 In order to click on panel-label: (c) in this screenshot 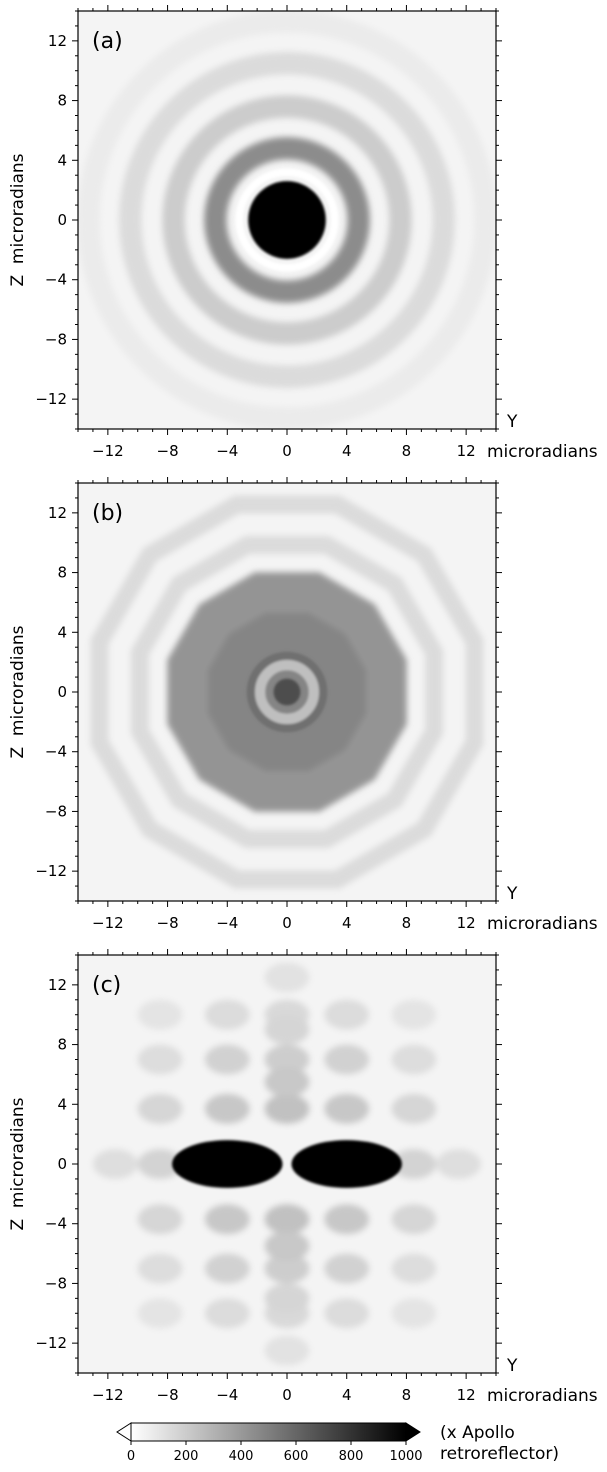, I will do `click(106, 985)`.